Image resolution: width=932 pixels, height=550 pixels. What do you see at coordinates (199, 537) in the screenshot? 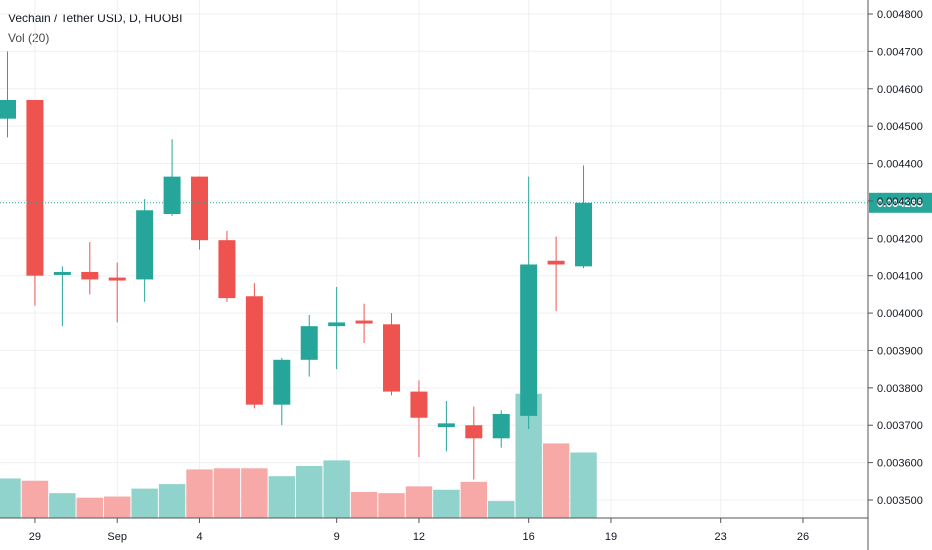
I see `x-tick-label: 4` at bounding box center [199, 537].